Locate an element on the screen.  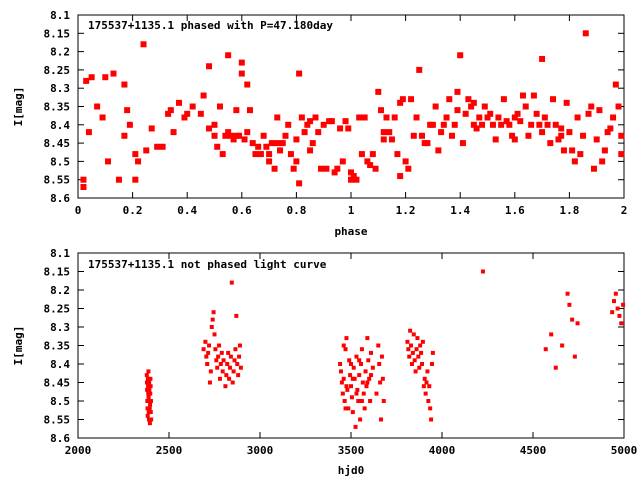
x-tick-label: 2000 is located at coordinates (78, 450).